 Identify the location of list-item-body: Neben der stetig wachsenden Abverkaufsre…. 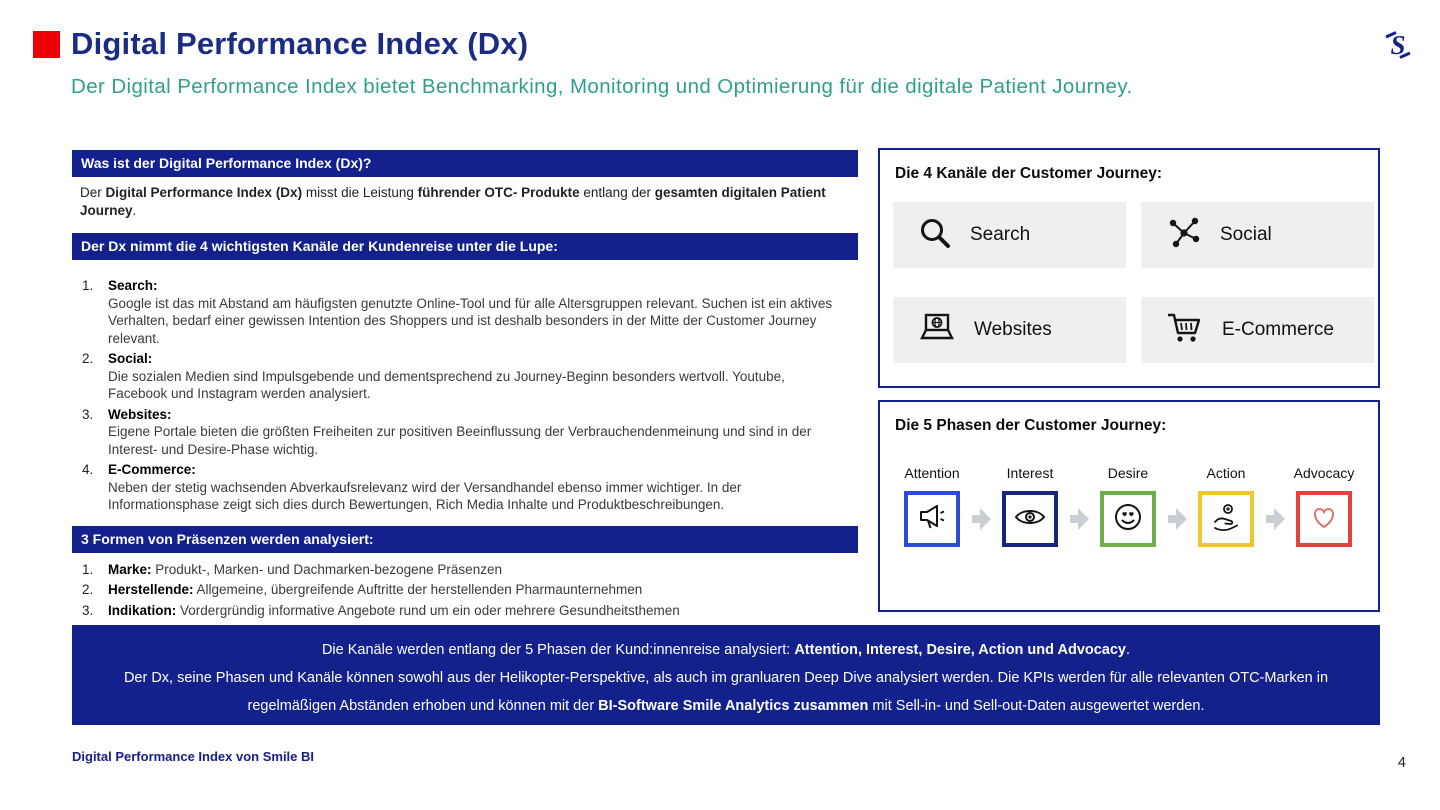
(425, 496).